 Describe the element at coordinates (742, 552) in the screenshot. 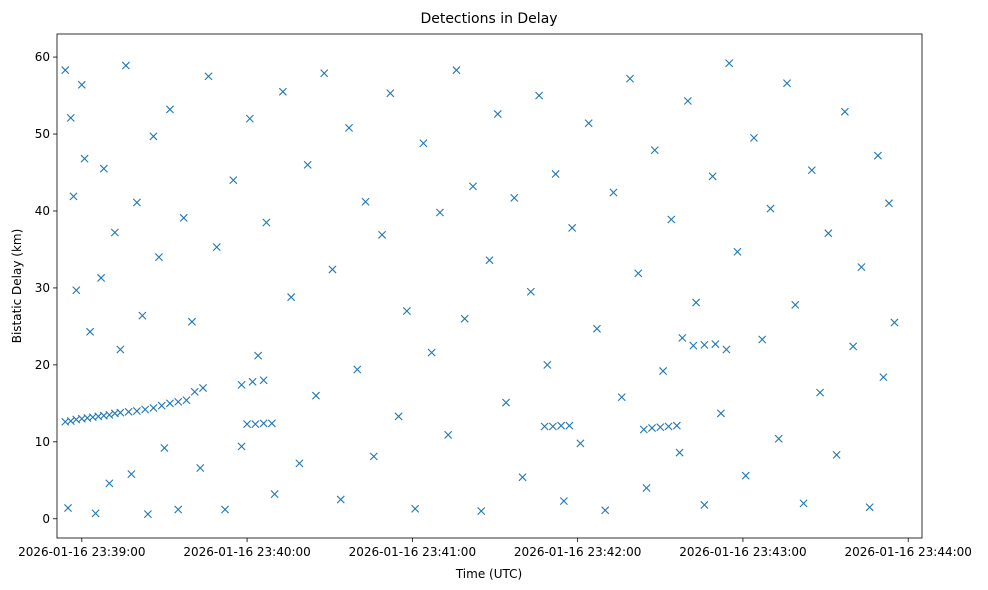

I see `x-tick-label: 2026-01-16 23:43:00` at that location.